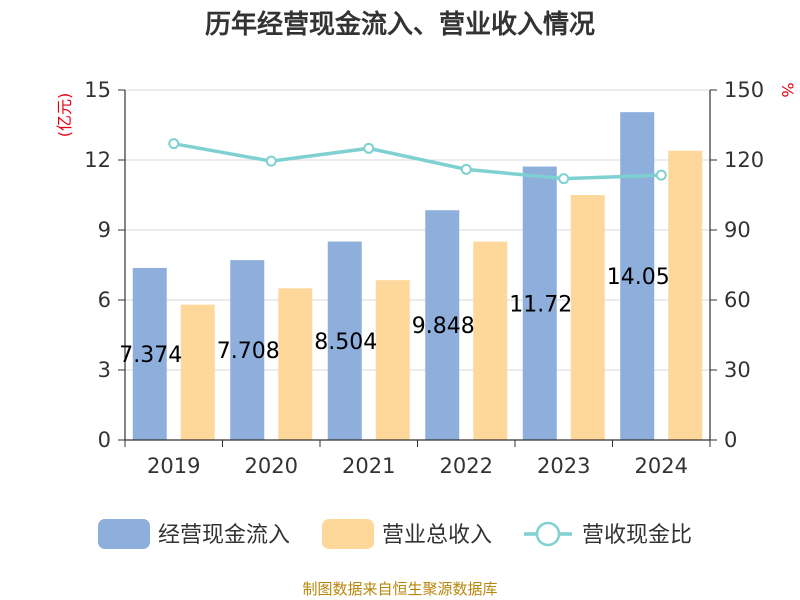 Image resolution: width=800 pixels, height=600 pixels. Describe the element at coordinates (637, 535) in the screenshot. I see `legend-label: 营收现金比` at that location.